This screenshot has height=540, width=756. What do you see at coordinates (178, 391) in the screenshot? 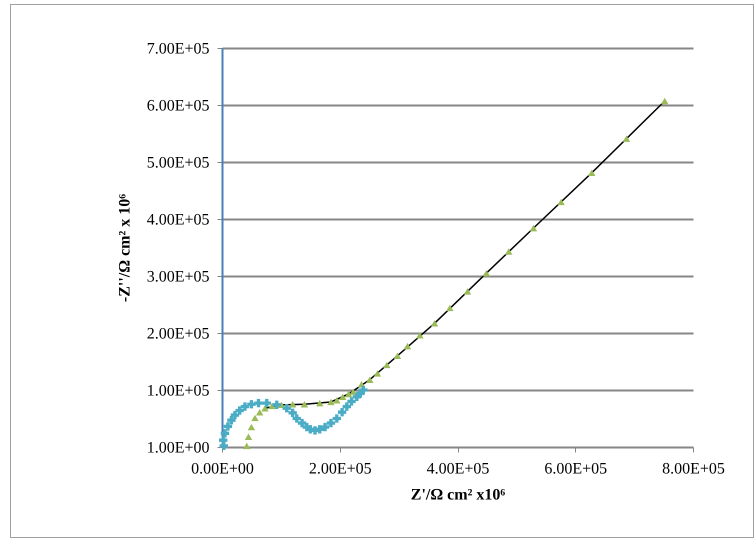
I see `y-tick-label: 1.00E+05` at bounding box center [178, 391].